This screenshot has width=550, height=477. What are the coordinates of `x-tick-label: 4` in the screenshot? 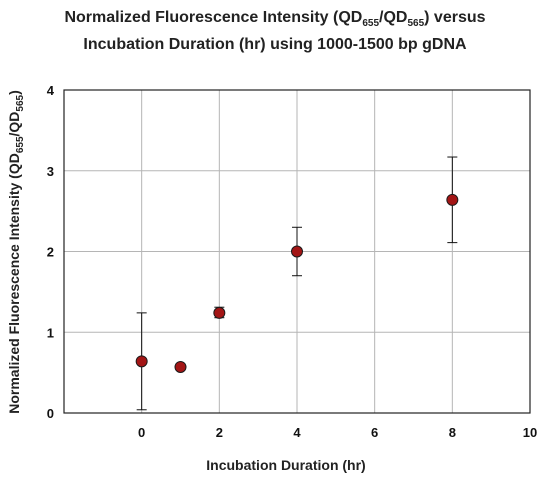 It's located at (297, 432).